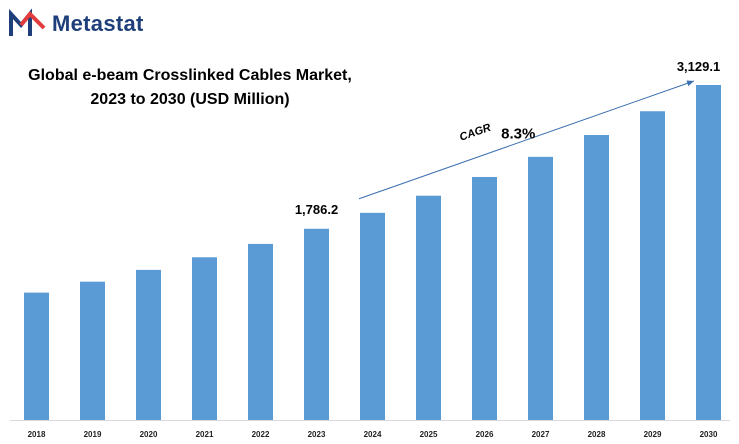 The height and width of the screenshot is (444, 739). Describe the element at coordinates (541, 434) in the screenshot. I see `x-tick-label-2027: 2027` at that location.